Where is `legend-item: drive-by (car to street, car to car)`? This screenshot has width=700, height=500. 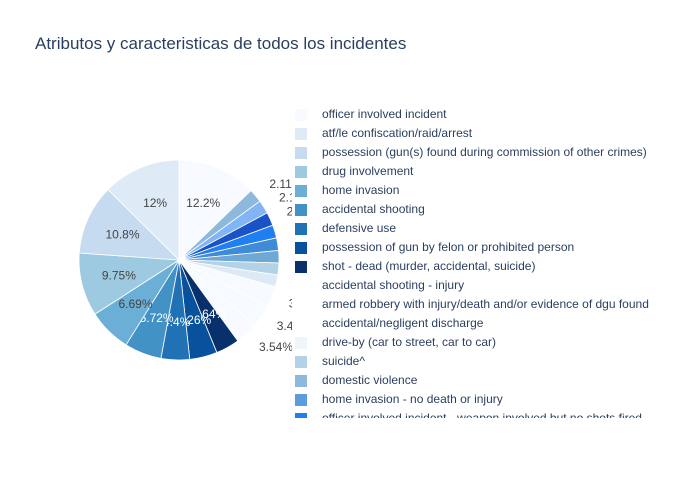
legend-item: drive-by (car to street, car to car) is located at coordinates (482, 343).